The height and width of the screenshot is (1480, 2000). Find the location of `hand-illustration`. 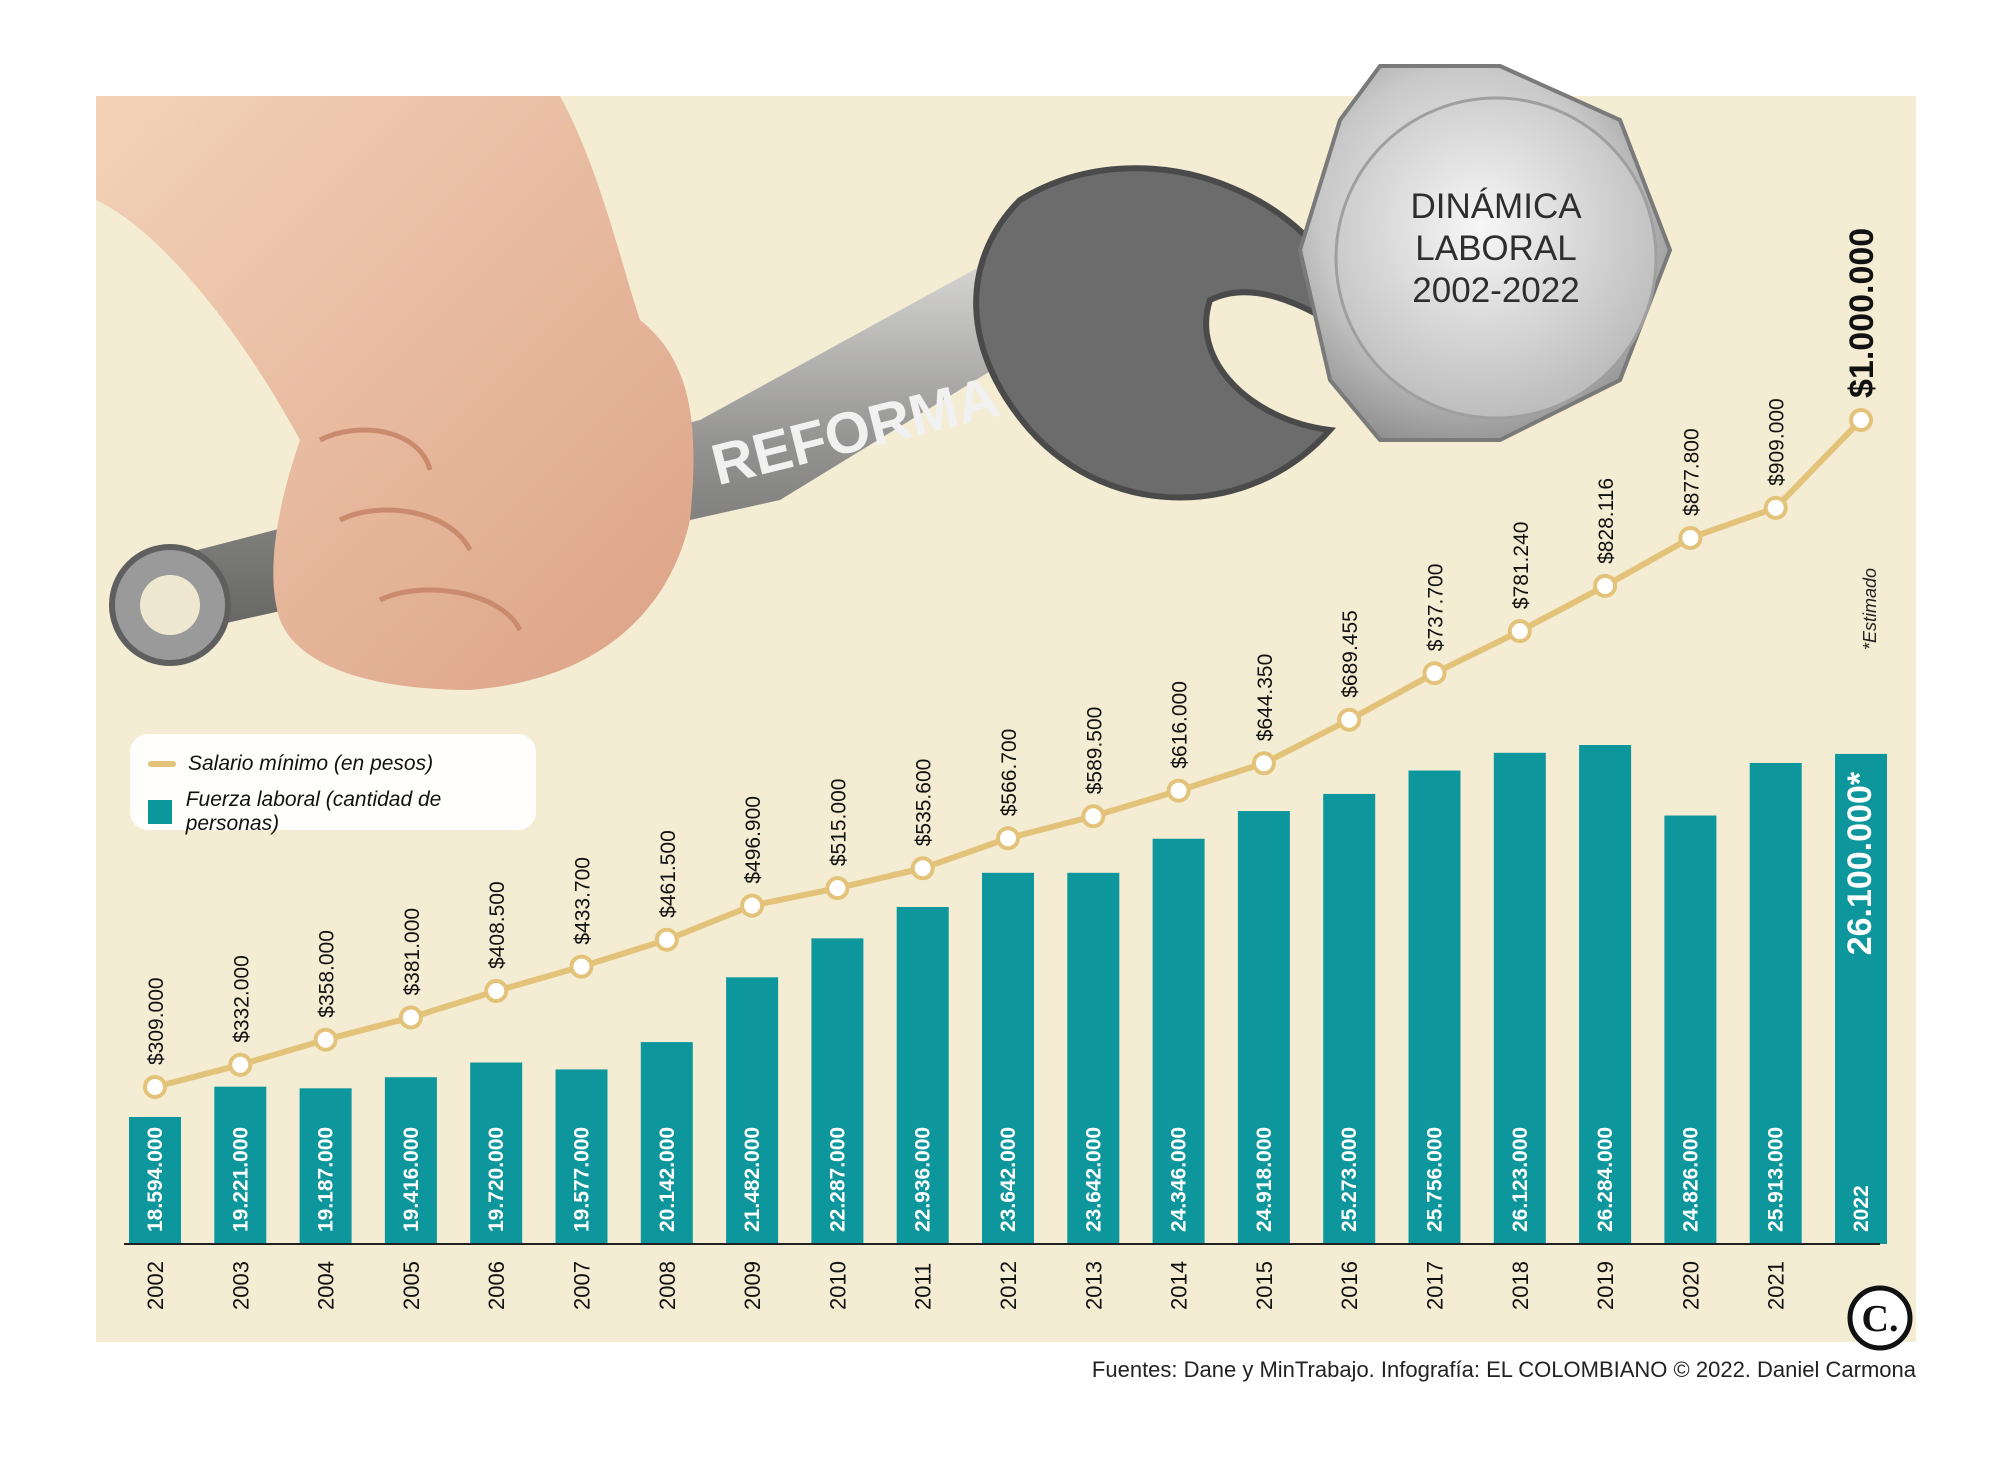

hand-illustration is located at coordinates (395, 393).